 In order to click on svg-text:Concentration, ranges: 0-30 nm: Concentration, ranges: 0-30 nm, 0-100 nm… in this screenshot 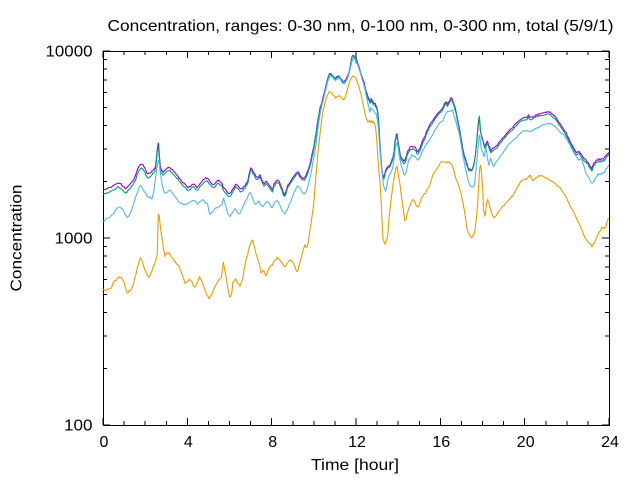, I will do `click(361, 26)`.